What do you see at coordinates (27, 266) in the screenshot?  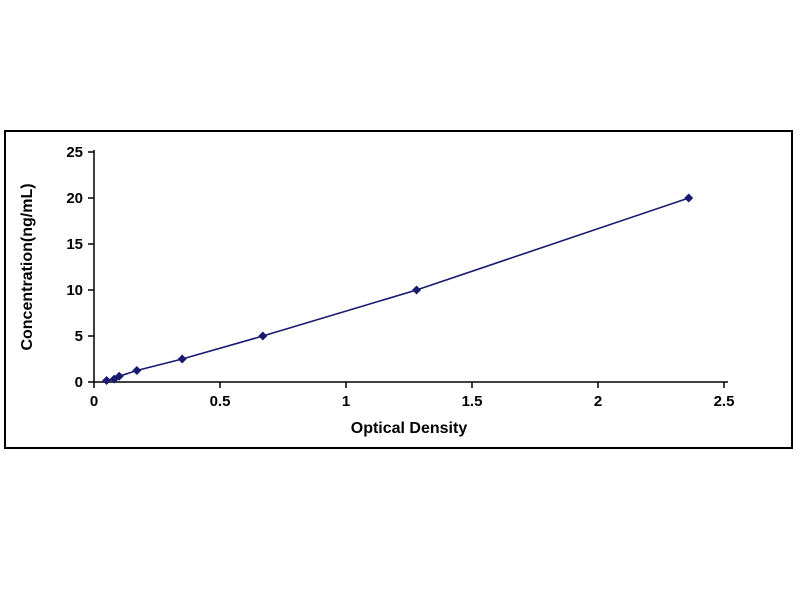 I see `y-axis-title: Concentration(ng/mL)` at bounding box center [27, 266].